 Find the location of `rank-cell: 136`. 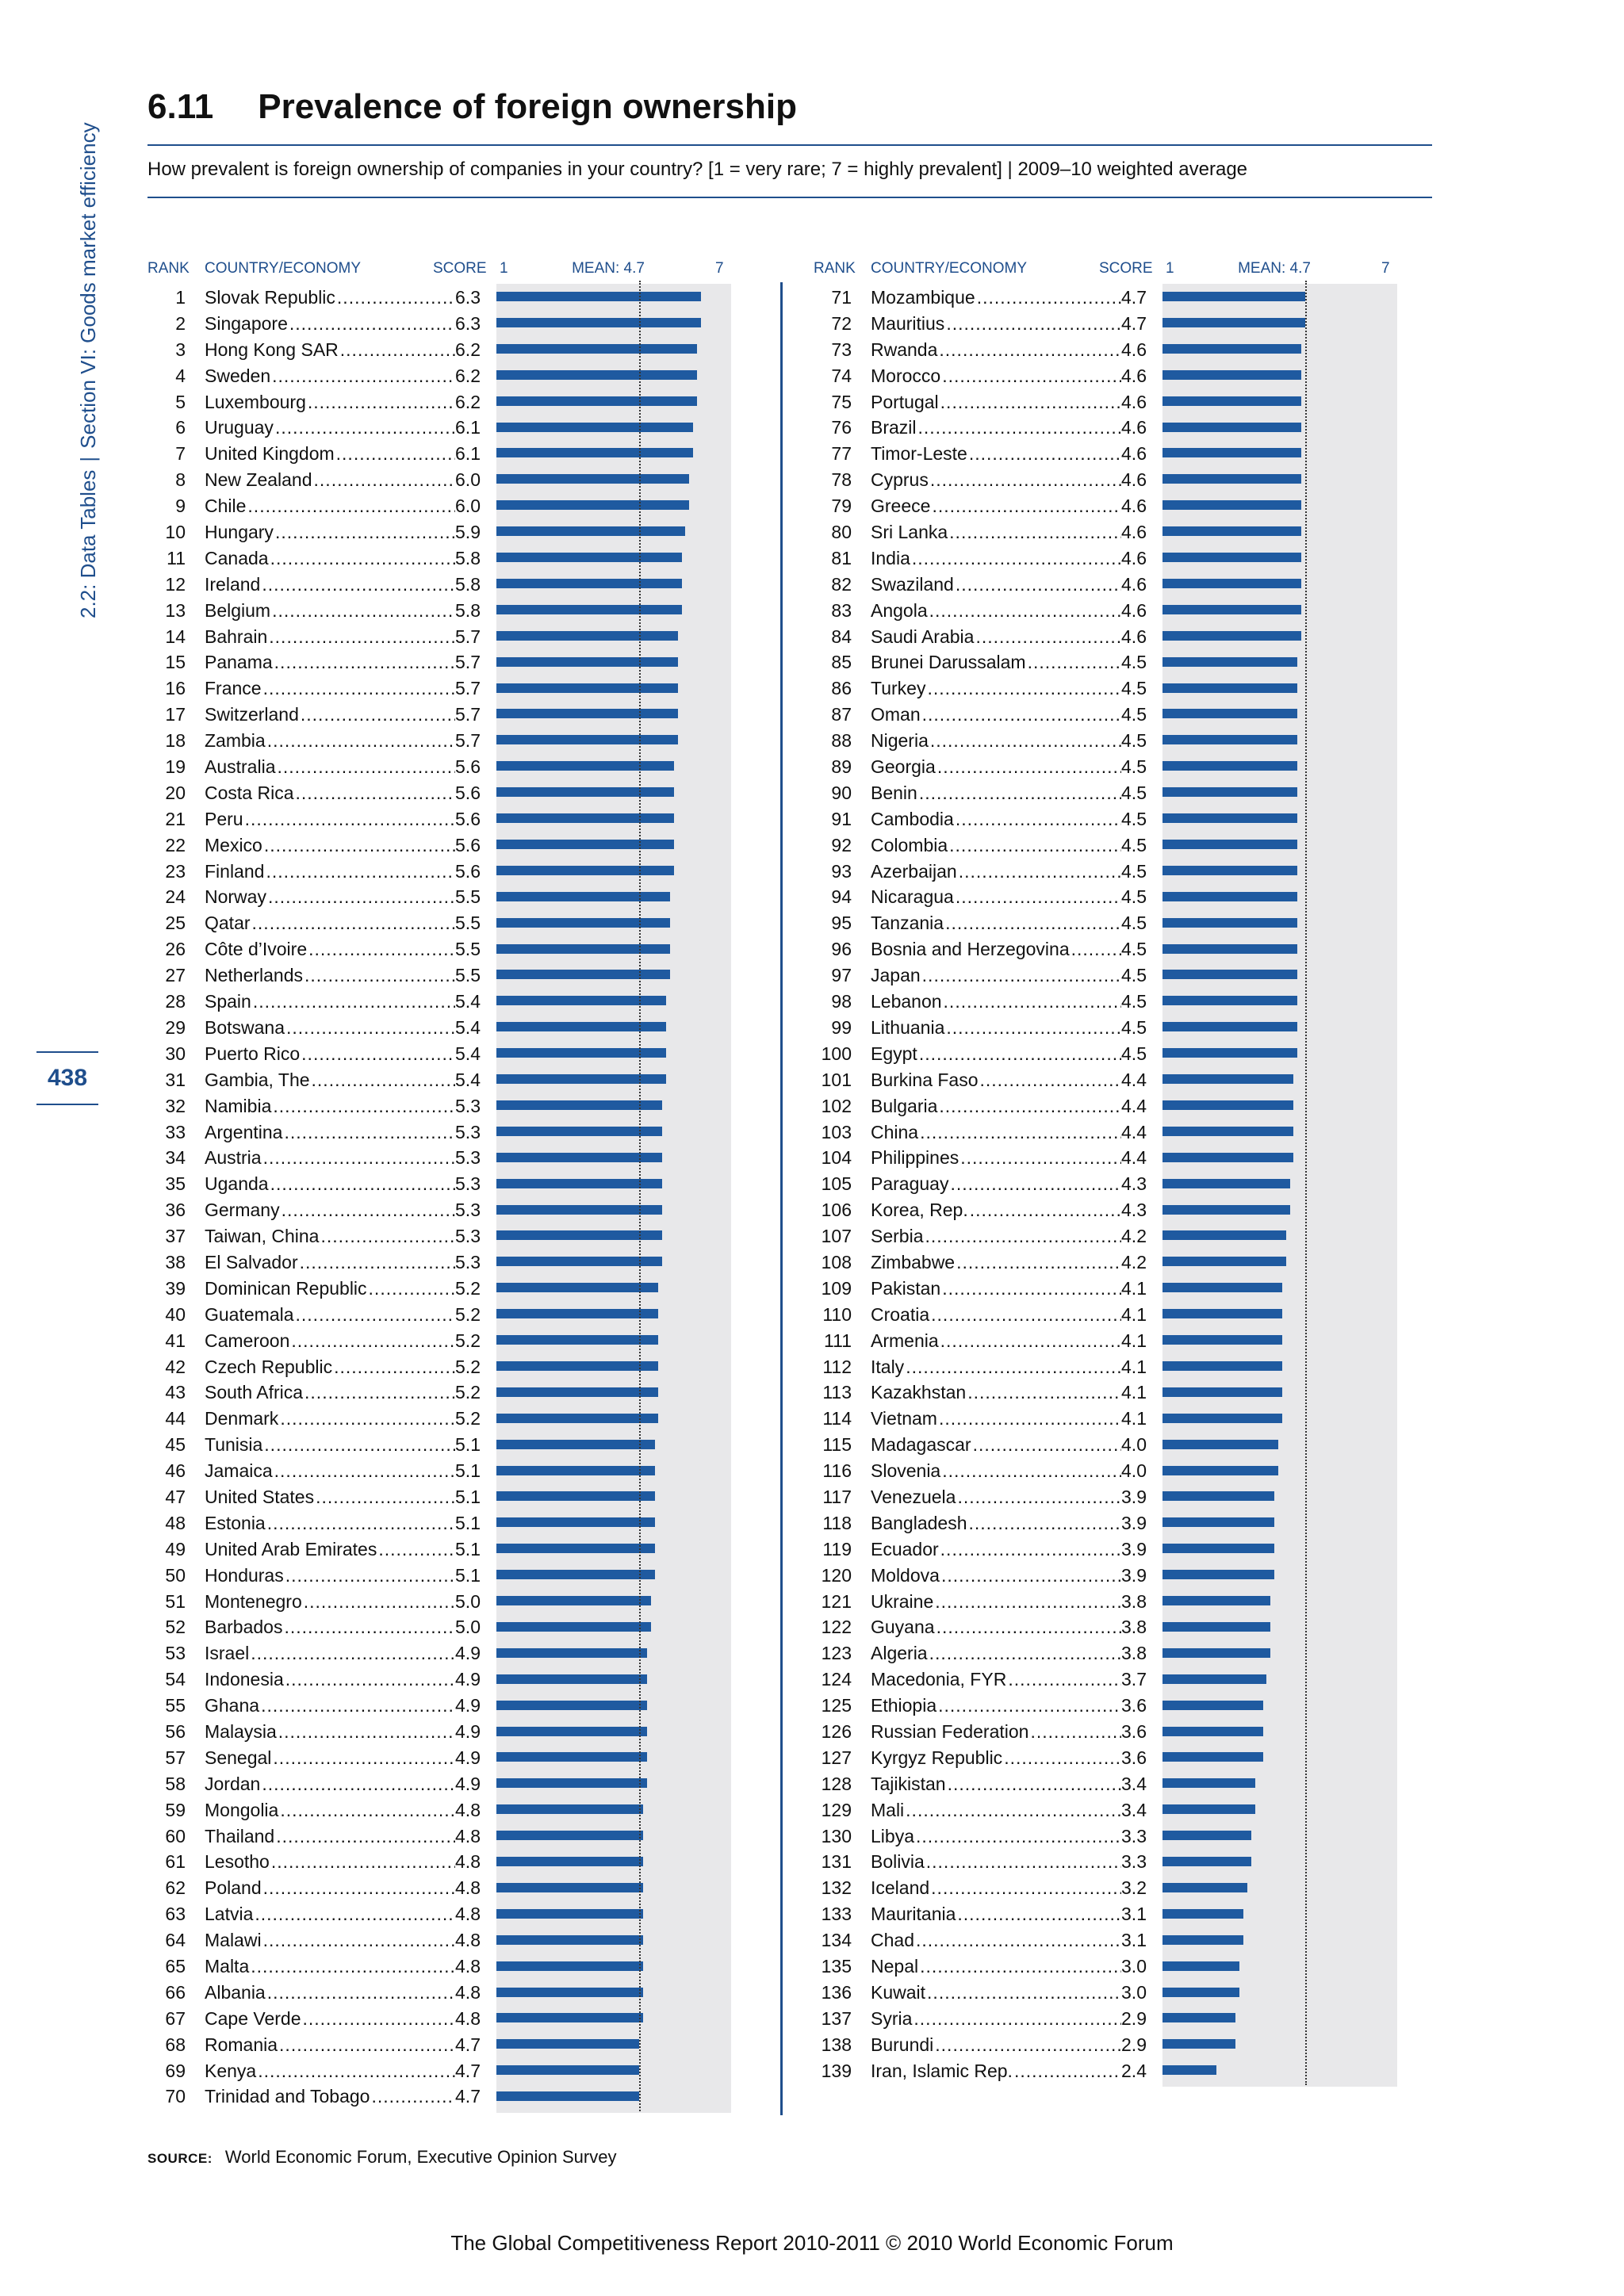

rank-cell: 136 is located at coordinates (836, 1992).